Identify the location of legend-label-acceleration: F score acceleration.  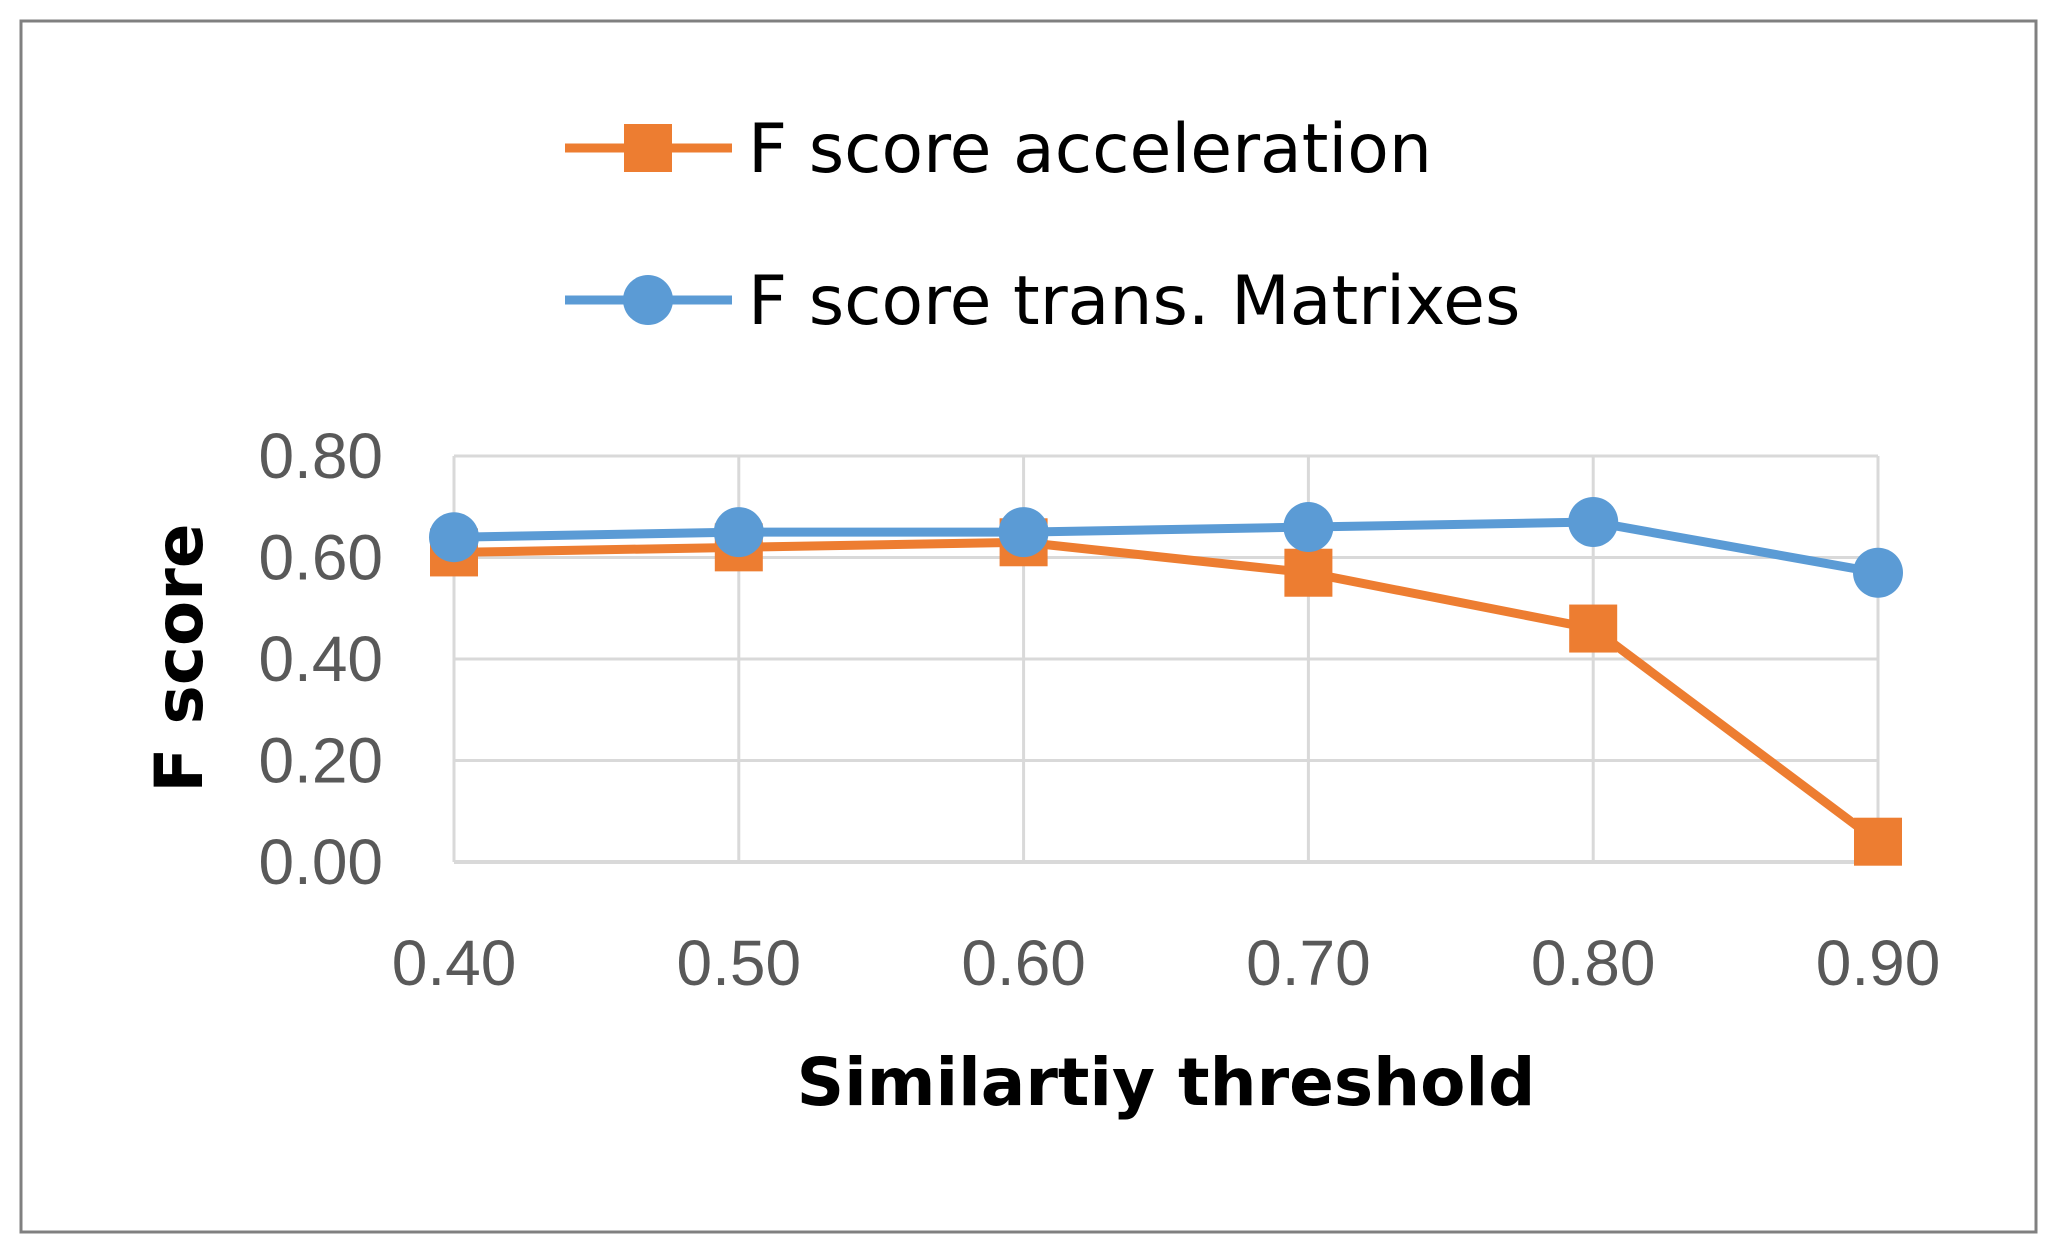
(1090, 149).